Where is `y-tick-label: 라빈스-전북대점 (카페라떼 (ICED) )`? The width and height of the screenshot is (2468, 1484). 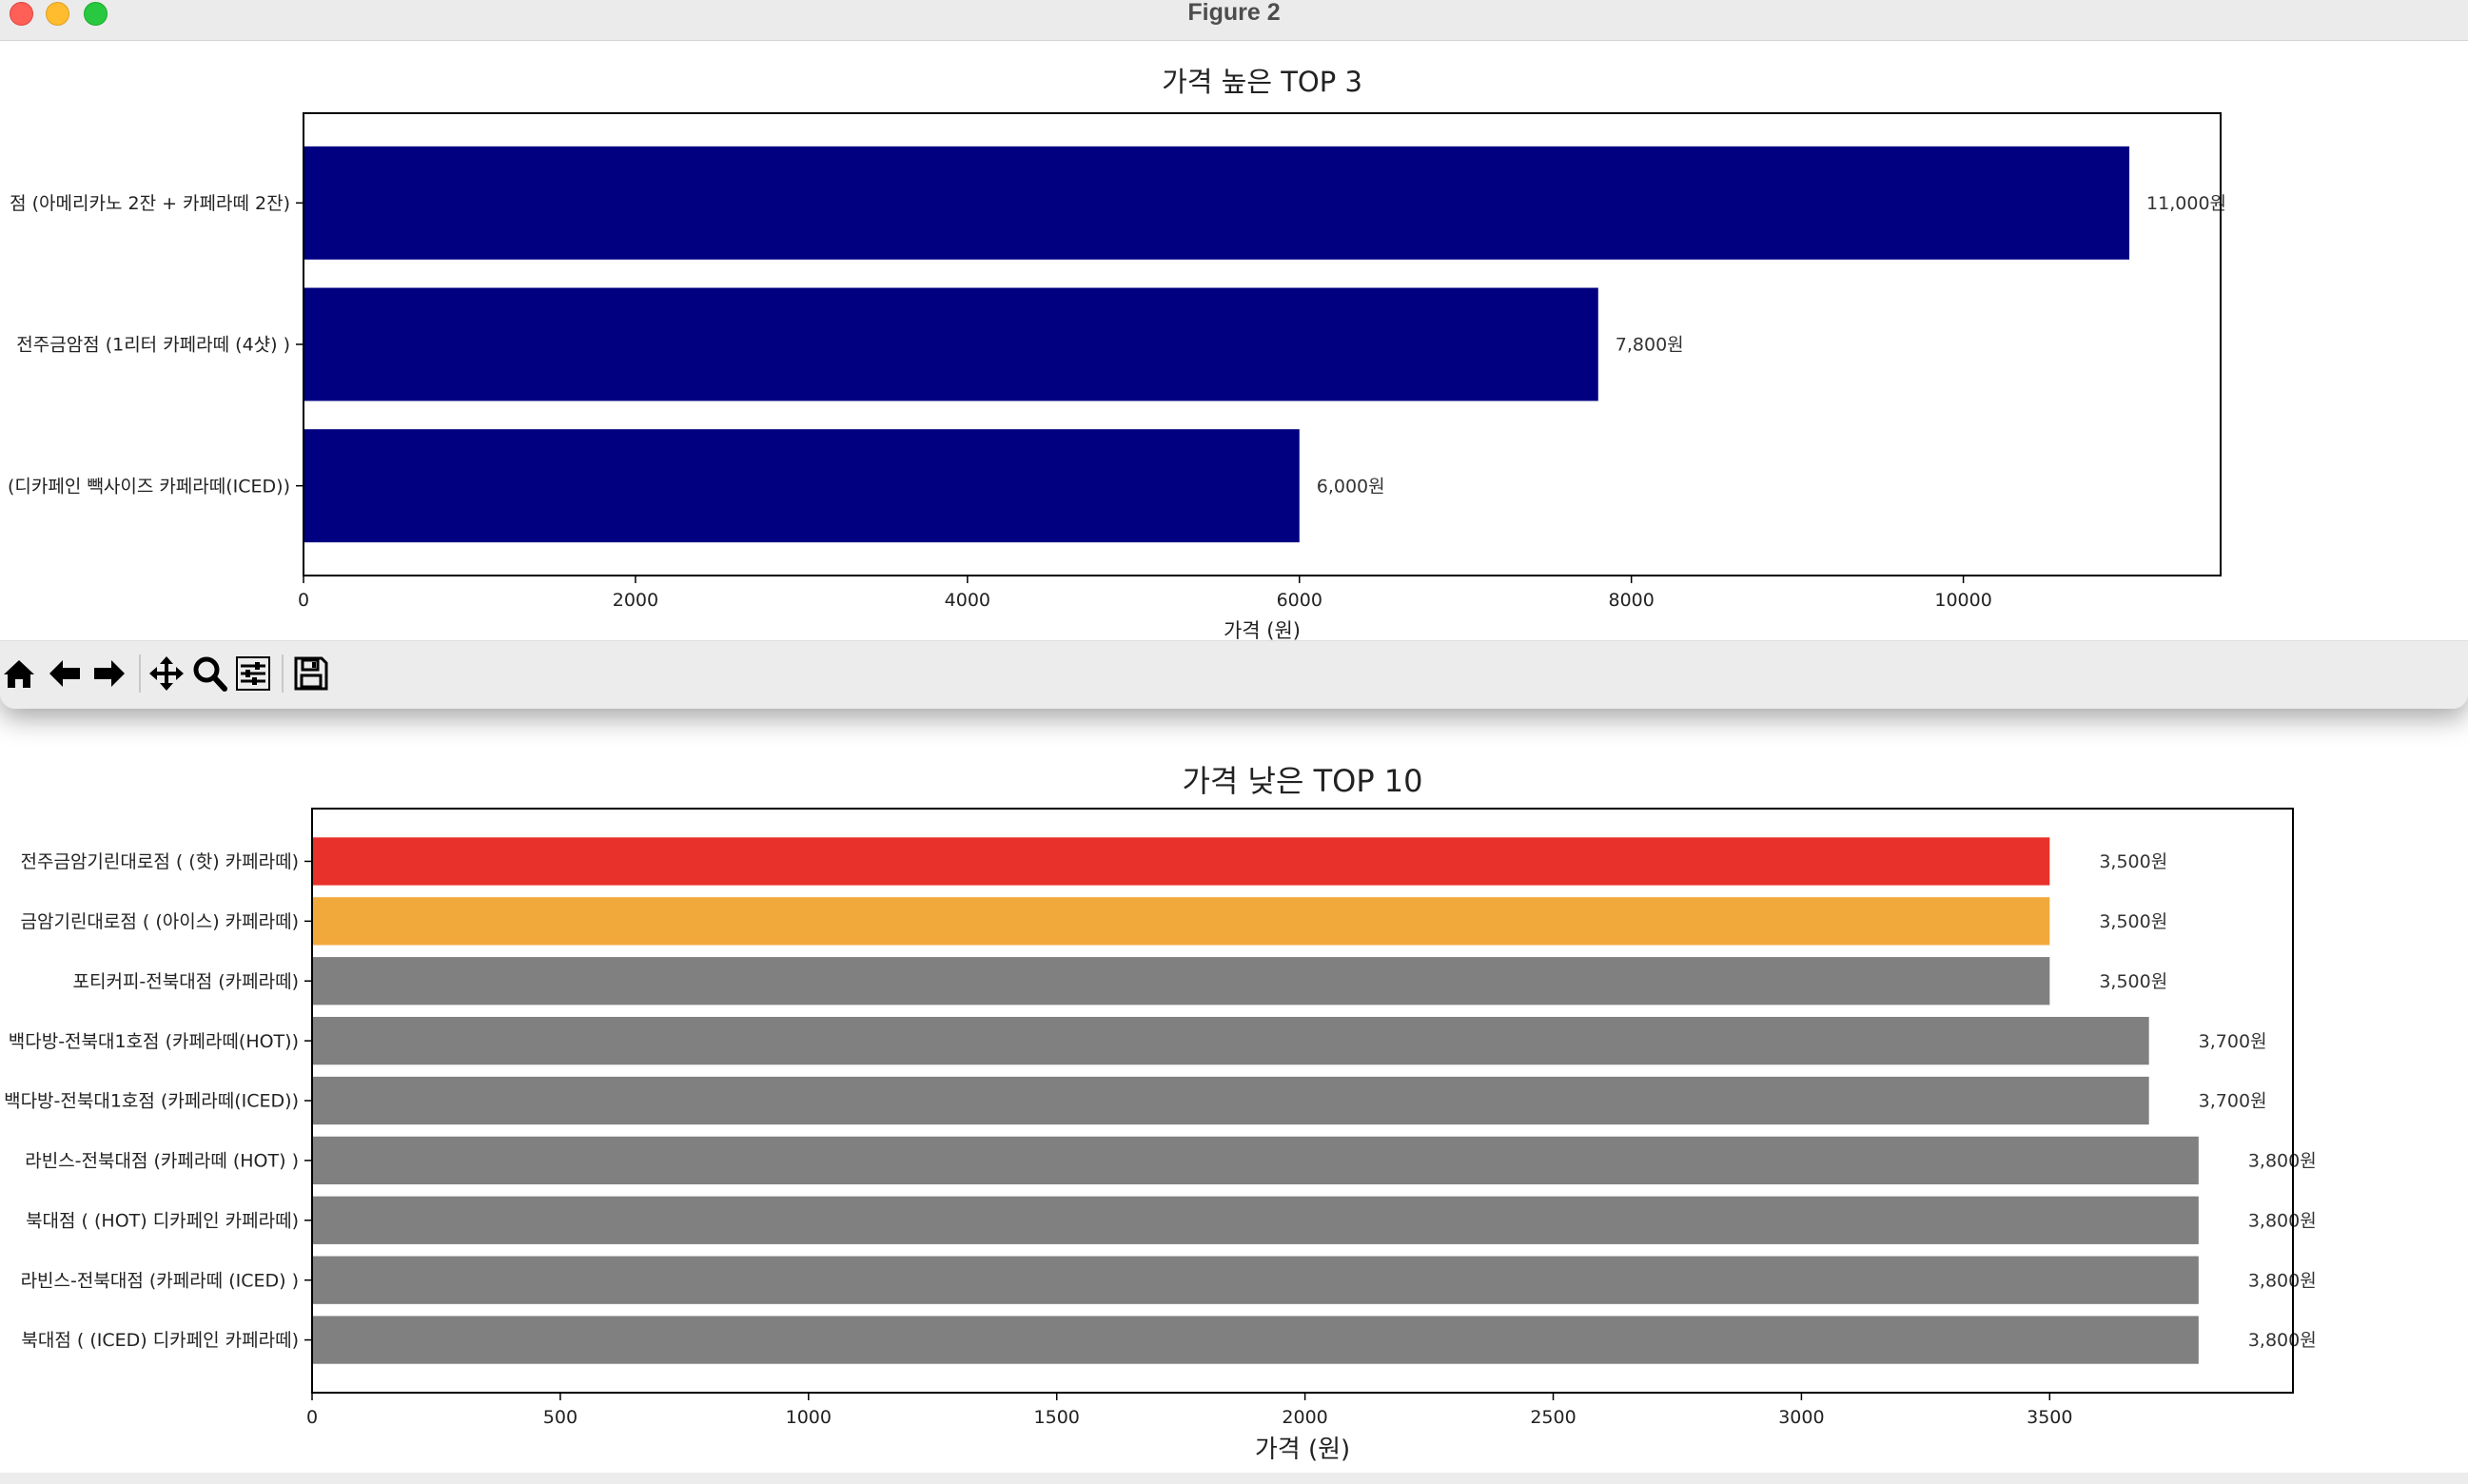 y-tick-label: 라빈스-전북대점 (카페라떼 (ICED) ) is located at coordinates (160, 1280).